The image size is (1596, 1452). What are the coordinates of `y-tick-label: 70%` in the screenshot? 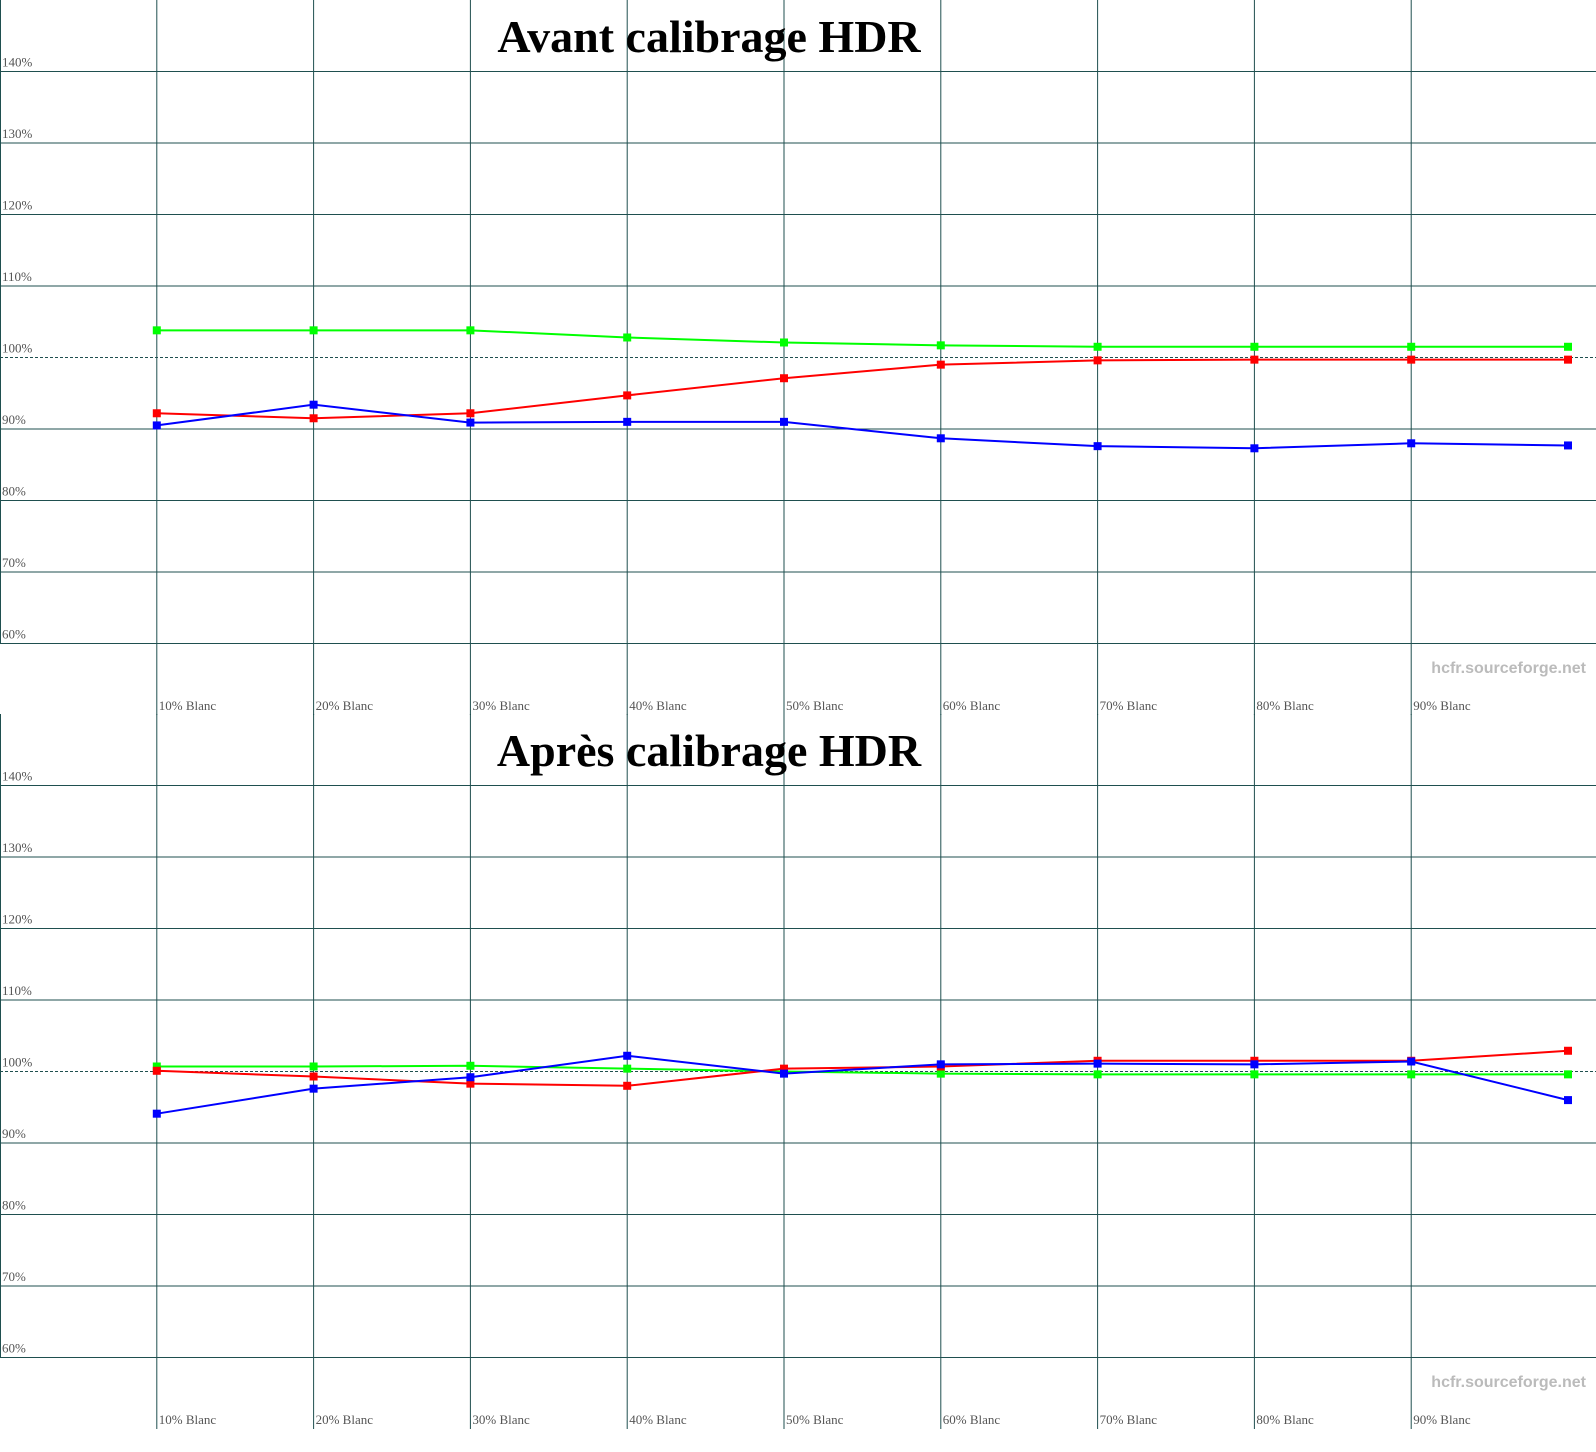 It's located at (14, 562).